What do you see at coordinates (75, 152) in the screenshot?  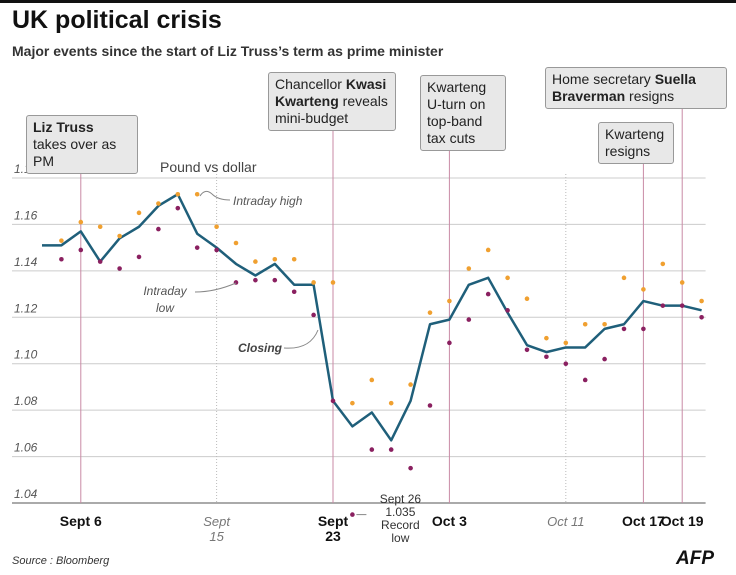 I see `event-text: takes over as PM` at bounding box center [75, 152].